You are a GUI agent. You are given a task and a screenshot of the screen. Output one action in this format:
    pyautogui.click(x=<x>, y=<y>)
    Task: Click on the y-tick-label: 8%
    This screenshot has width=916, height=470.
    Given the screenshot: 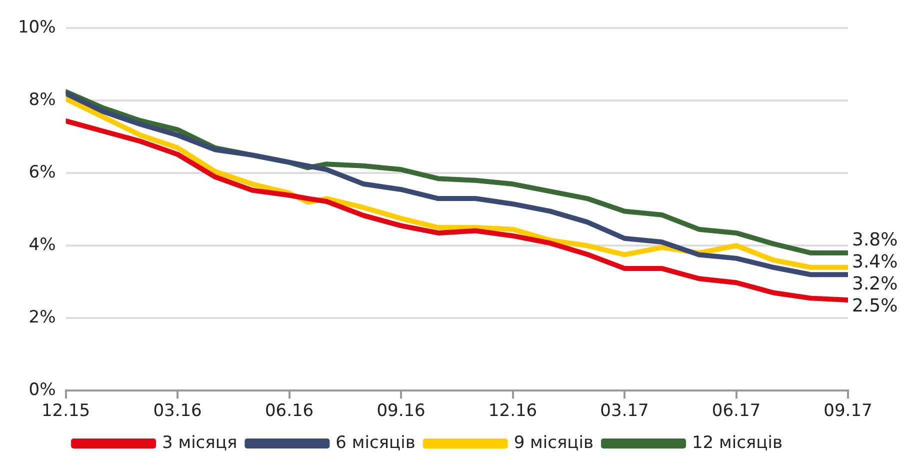 What is the action you would take?
    pyautogui.click(x=42, y=100)
    